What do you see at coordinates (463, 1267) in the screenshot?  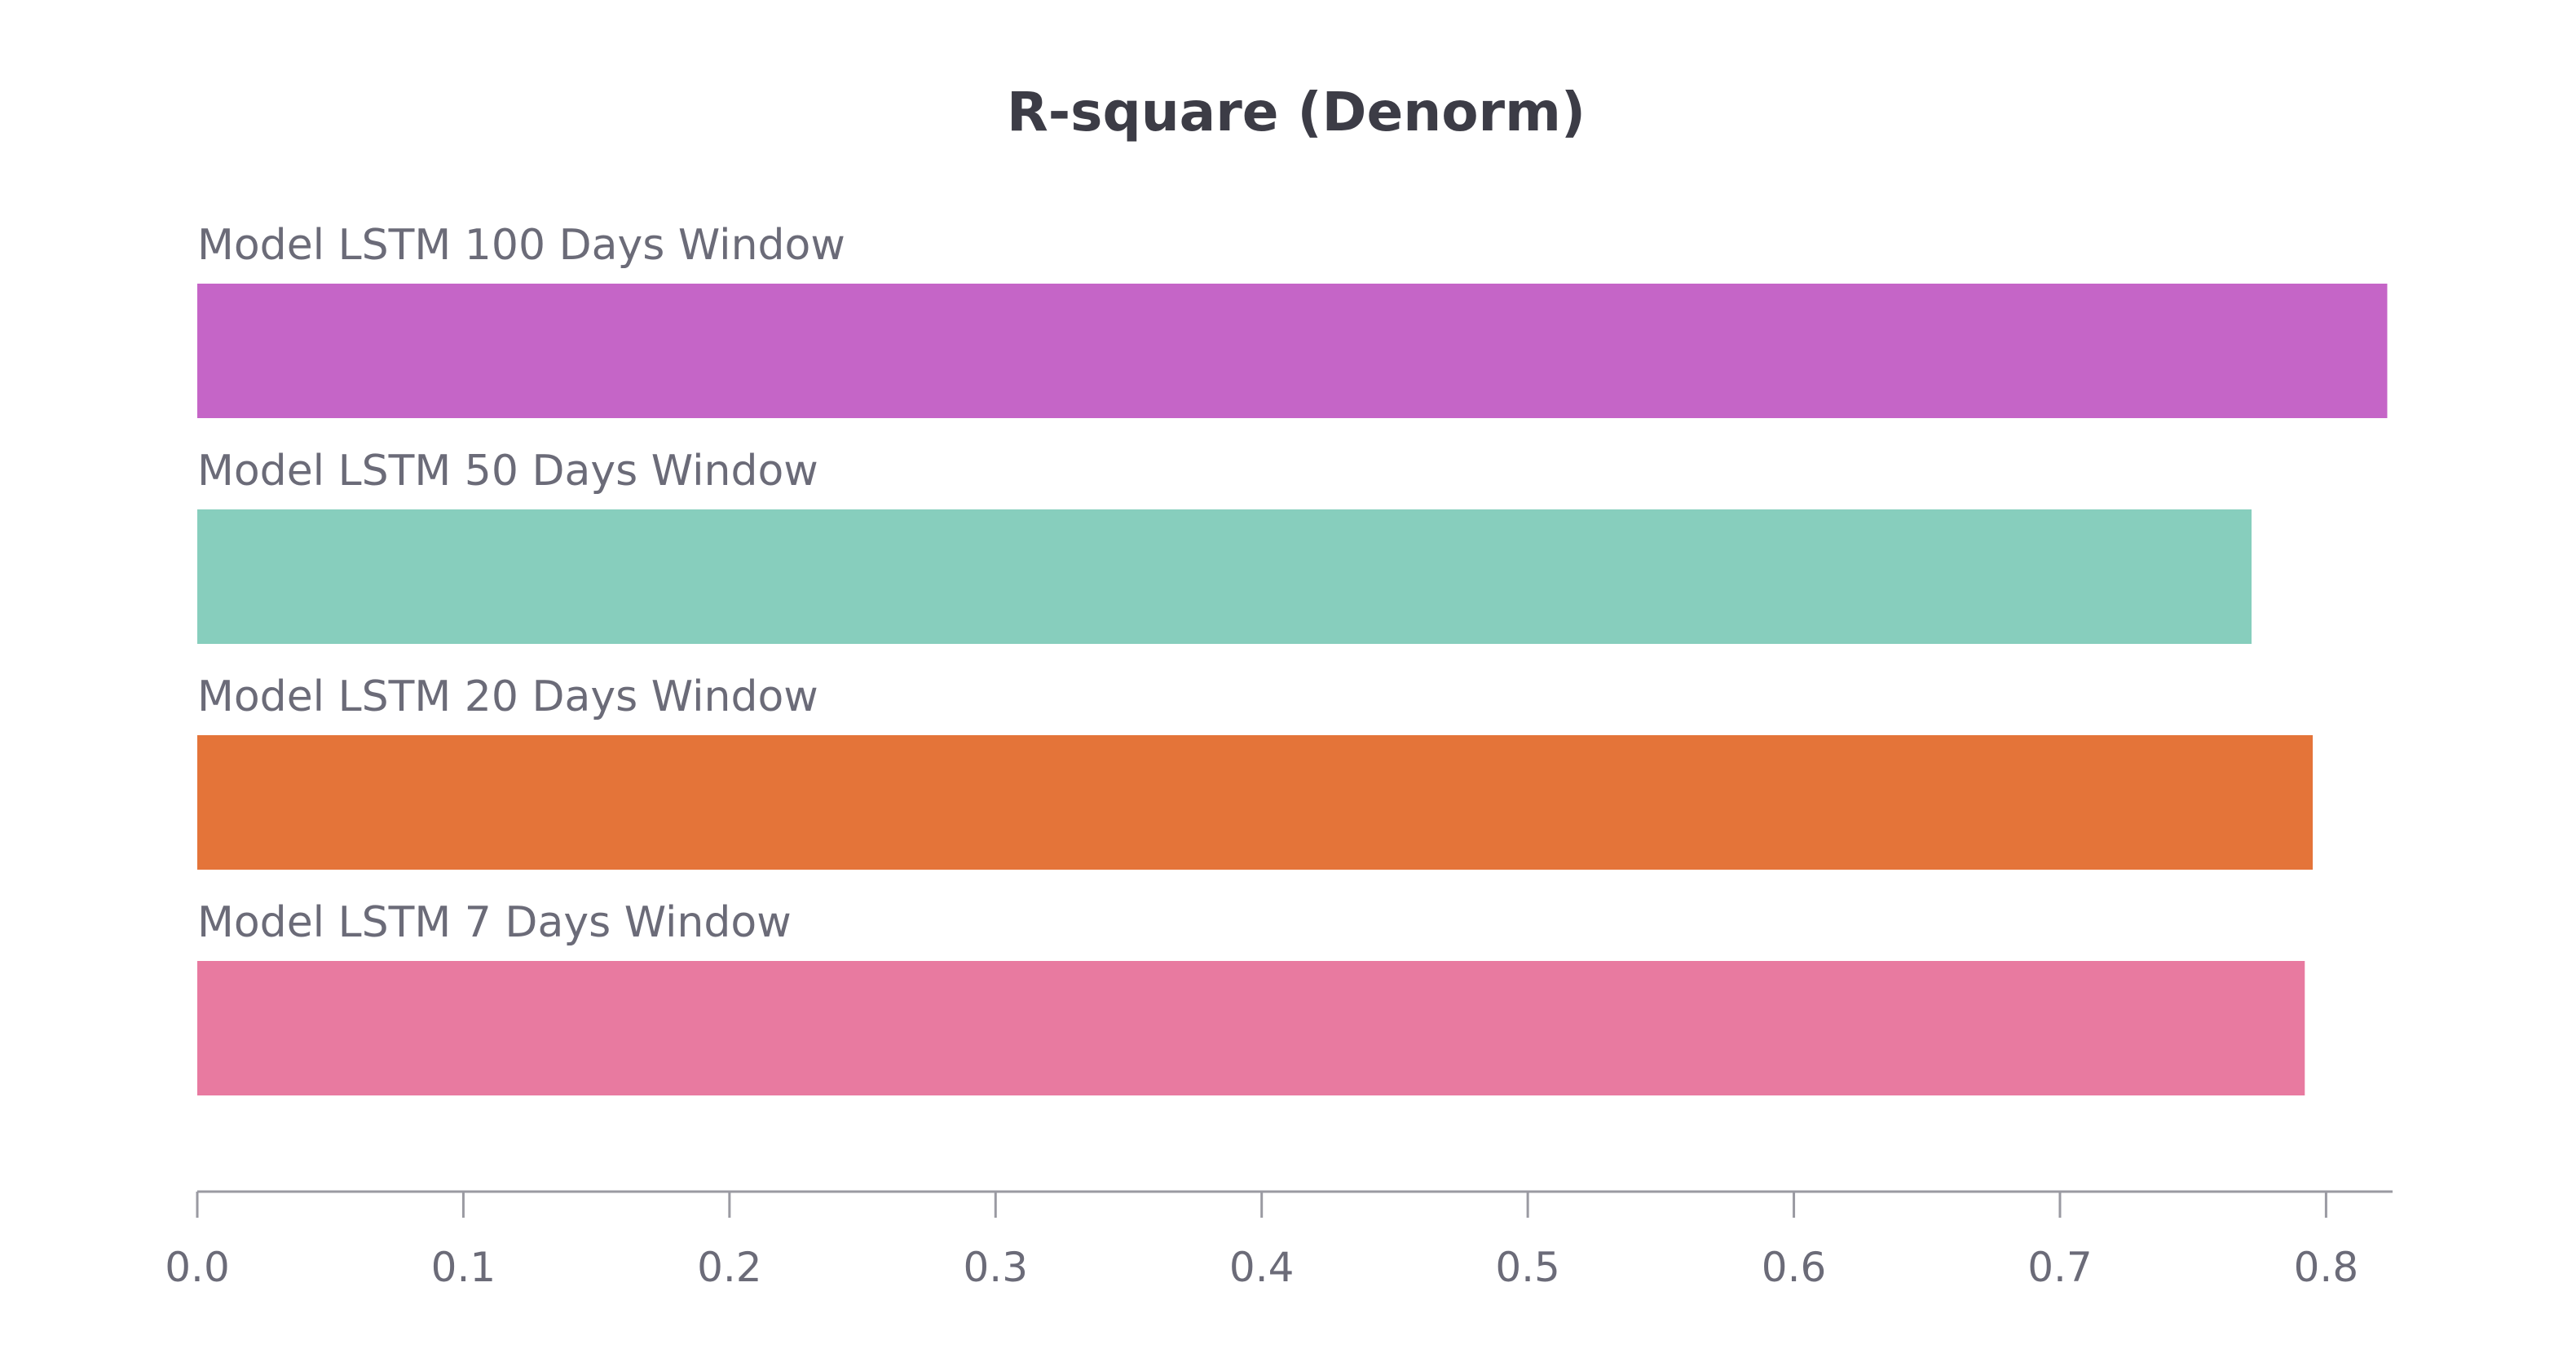 I see `x-tick-label: 0.1` at bounding box center [463, 1267].